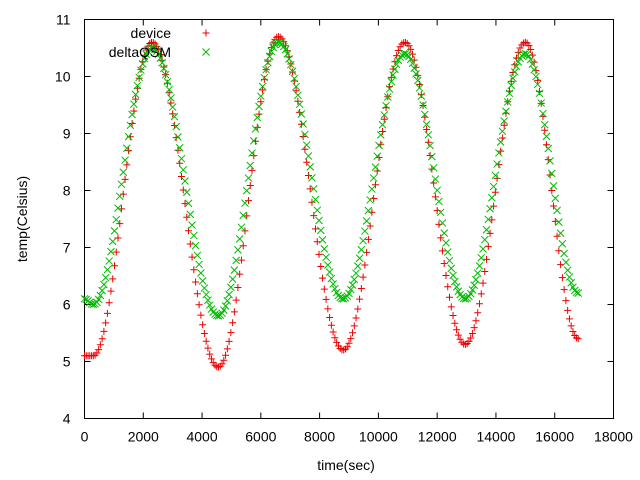 This screenshot has height=480, width=640. I want to click on x-tick-label: 18000, so click(613, 437).